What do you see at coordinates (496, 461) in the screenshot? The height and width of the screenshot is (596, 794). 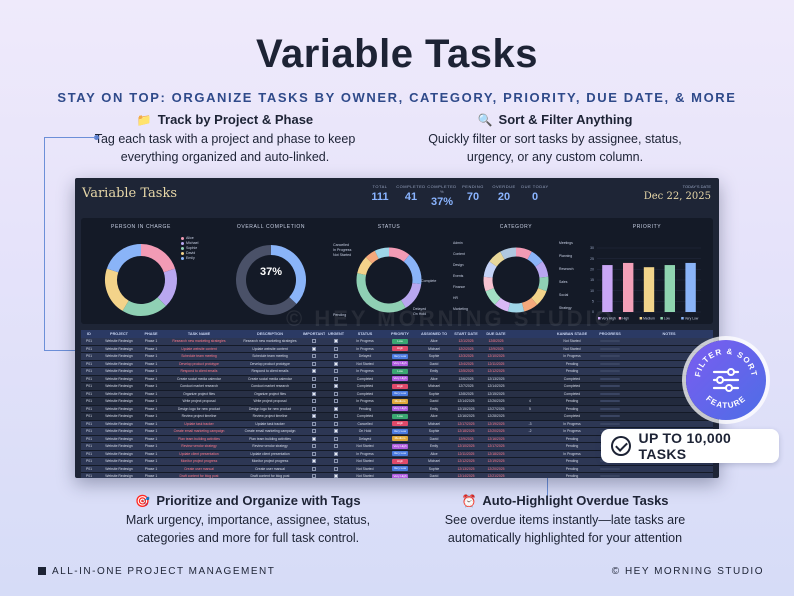 I see `table-cell: 12/19/2025` at bounding box center [496, 461].